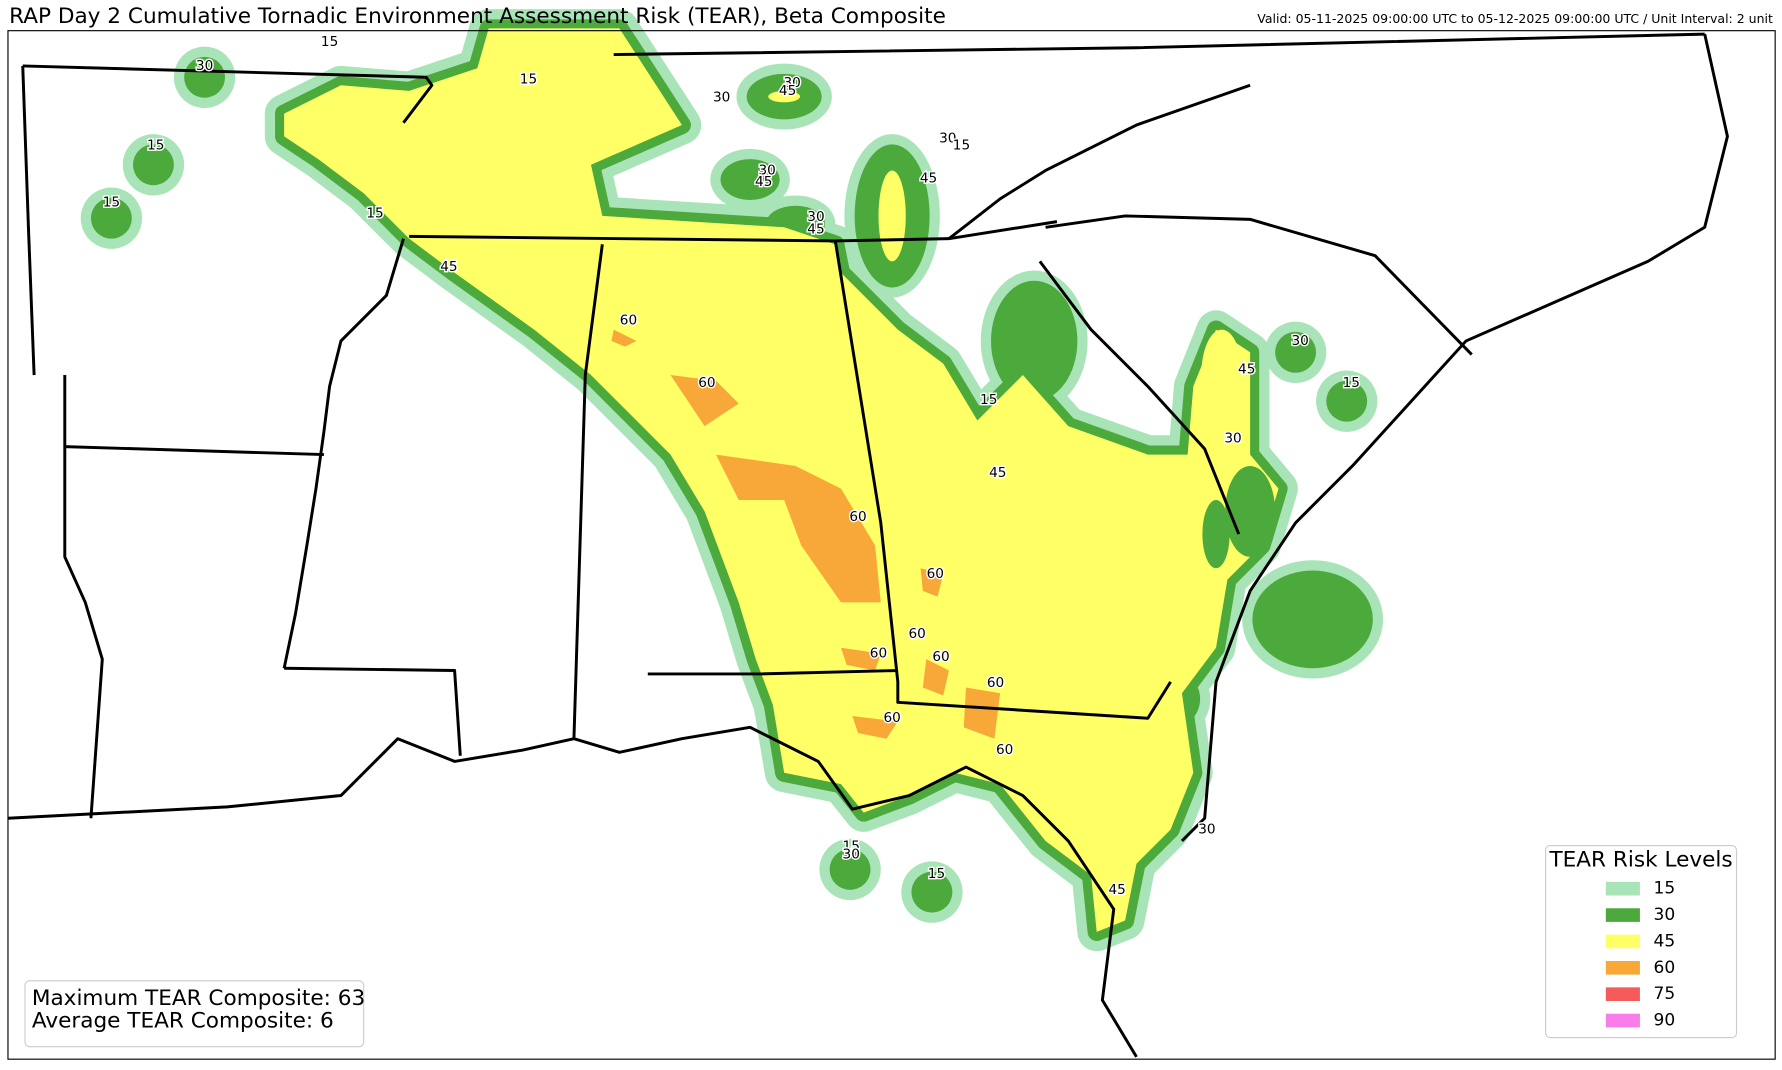  I want to click on legend-label: 30, so click(1665, 915).